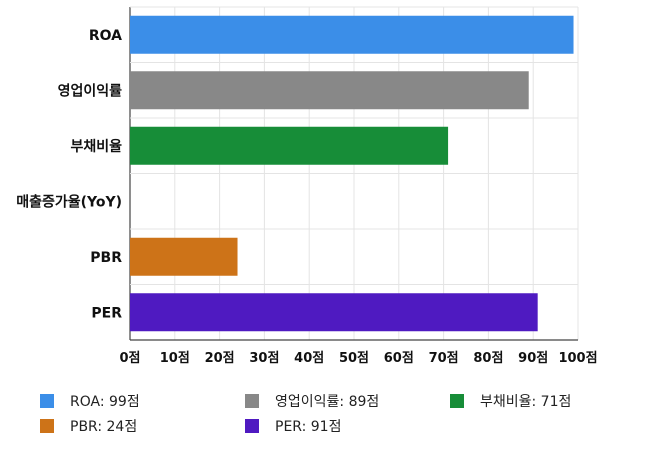  I want to click on category-label: 부채비율, so click(96, 146).